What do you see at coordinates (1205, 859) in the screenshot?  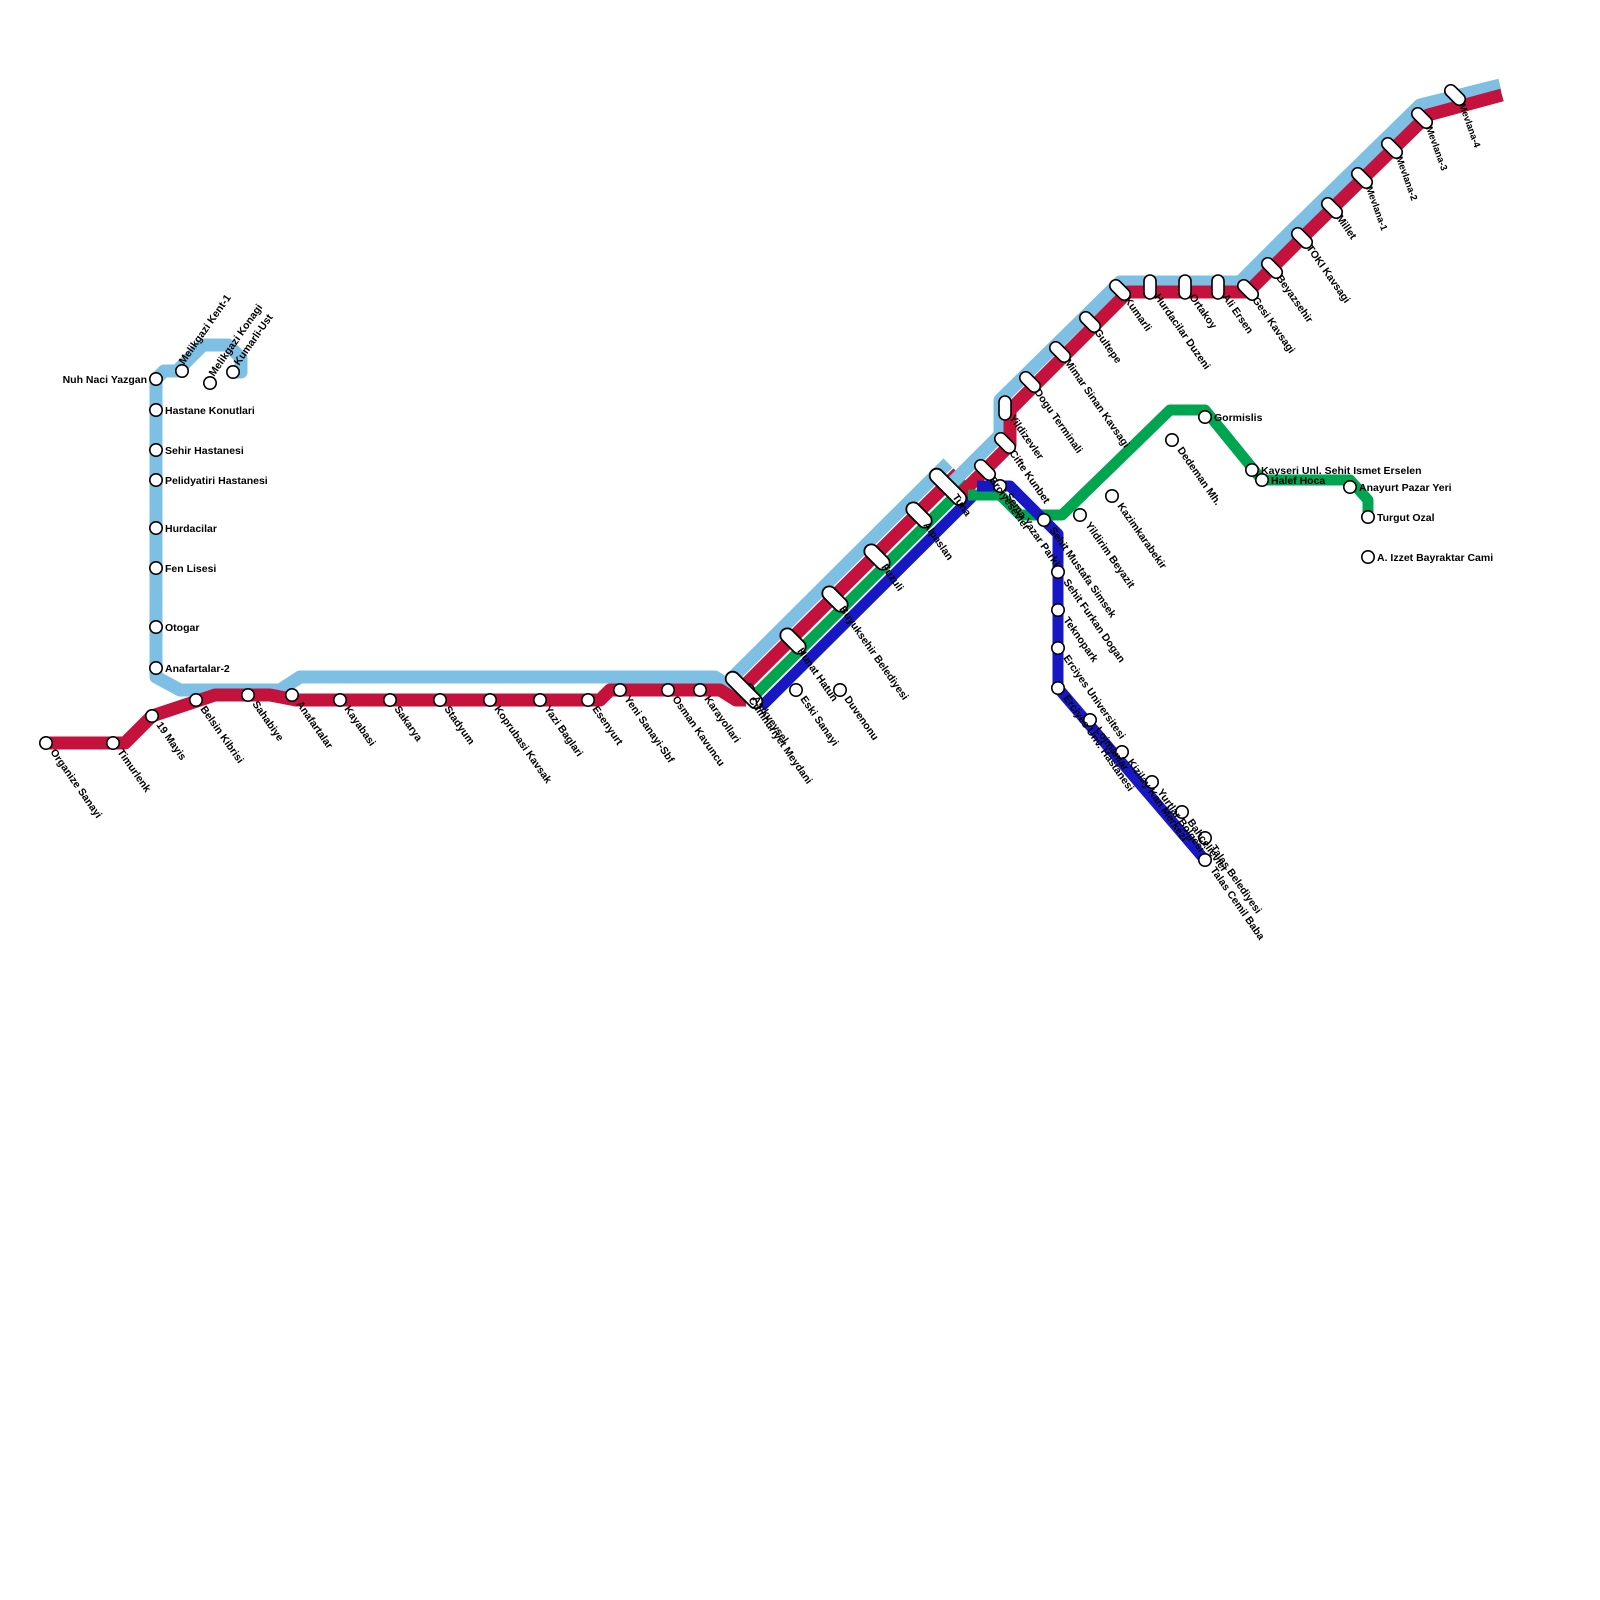 I see `station-talas-cemil-baba` at bounding box center [1205, 859].